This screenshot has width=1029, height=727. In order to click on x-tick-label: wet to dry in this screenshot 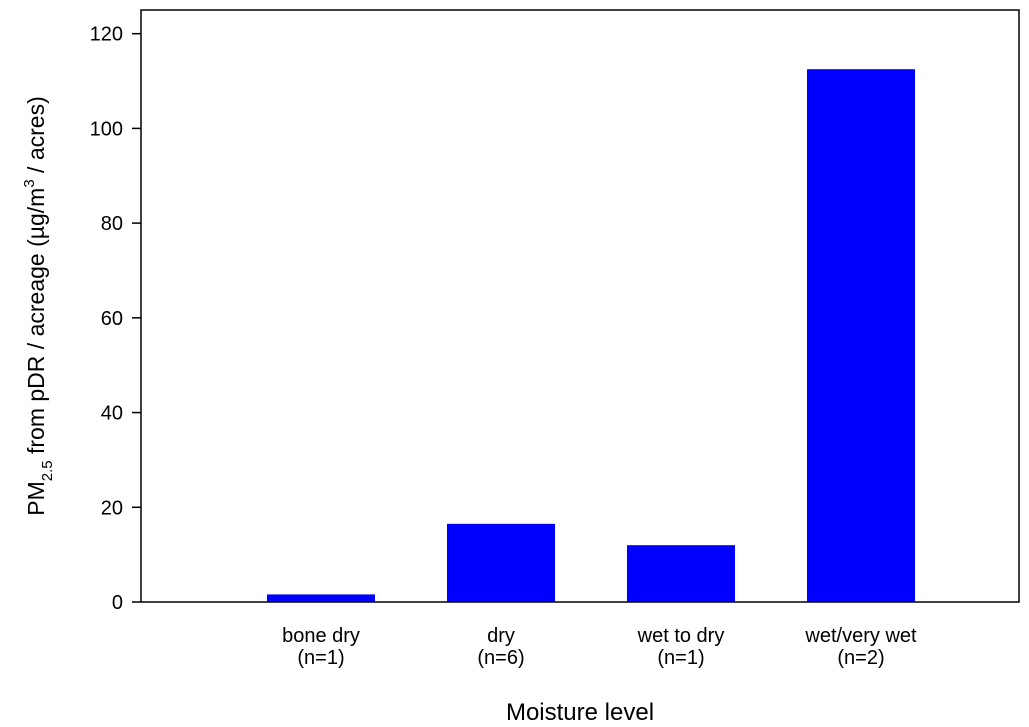, I will do `click(681, 636)`.